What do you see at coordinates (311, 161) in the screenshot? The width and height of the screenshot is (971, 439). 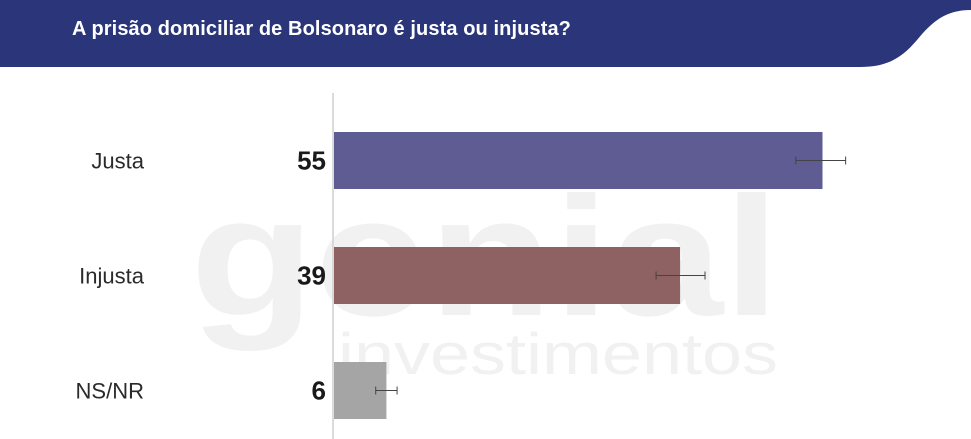 I see `value-label: 55` at bounding box center [311, 161].